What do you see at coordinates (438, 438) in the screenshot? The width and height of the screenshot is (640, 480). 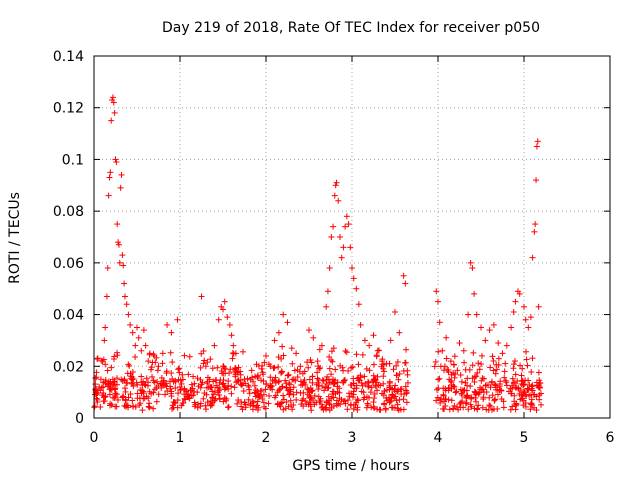 I see `x-tick-label: 4` at bounding box center [438, 438].